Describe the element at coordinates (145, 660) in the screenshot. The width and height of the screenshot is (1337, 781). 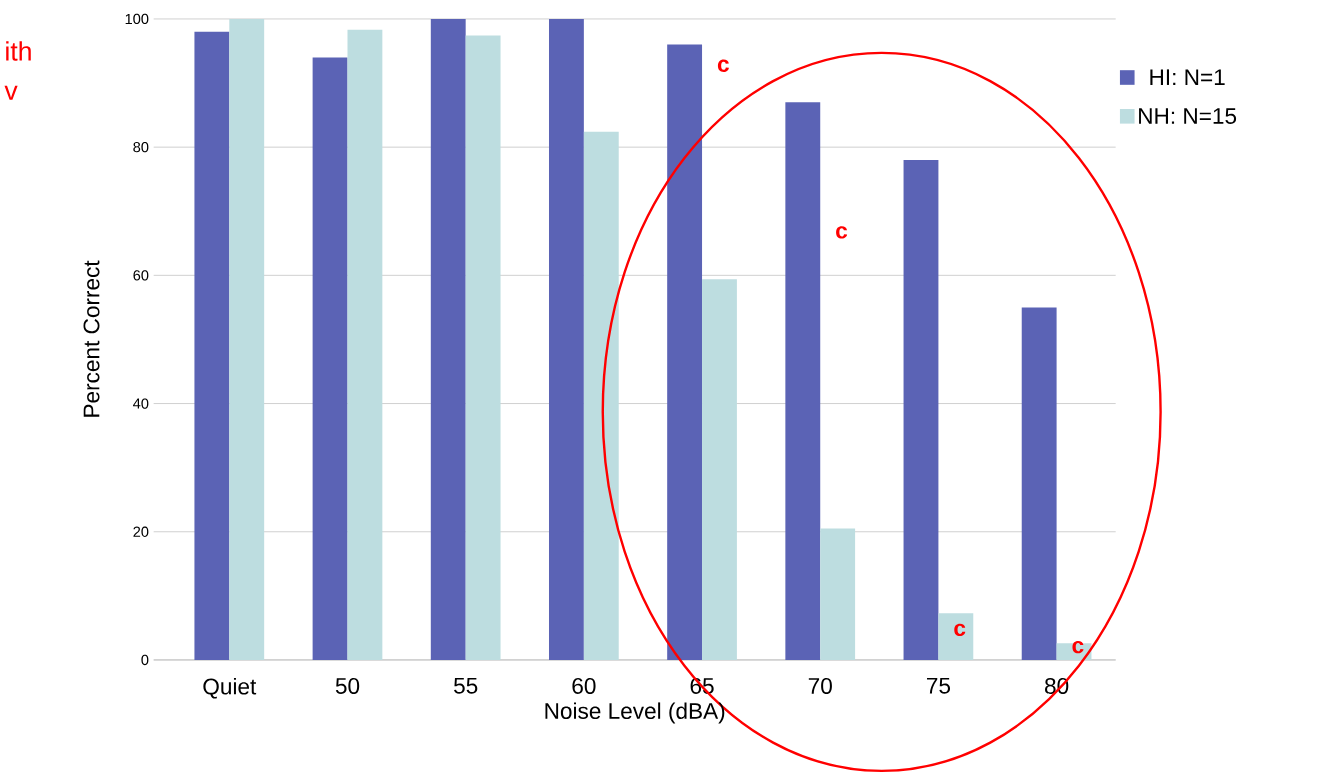
I see `y-tick-label: 0` at that location.